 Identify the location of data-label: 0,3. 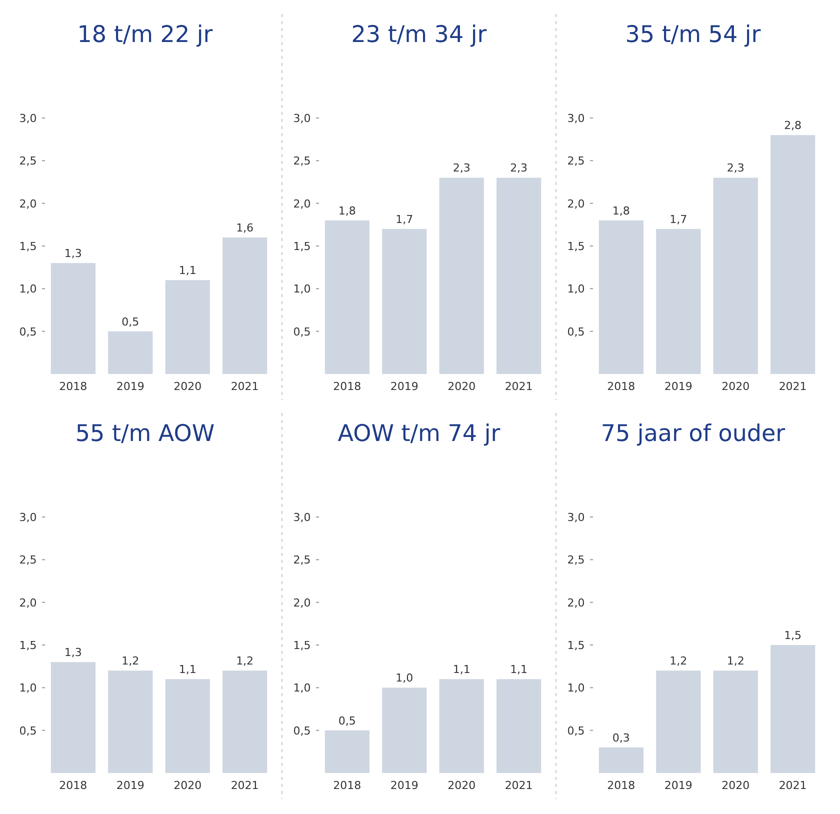
(621, 737).